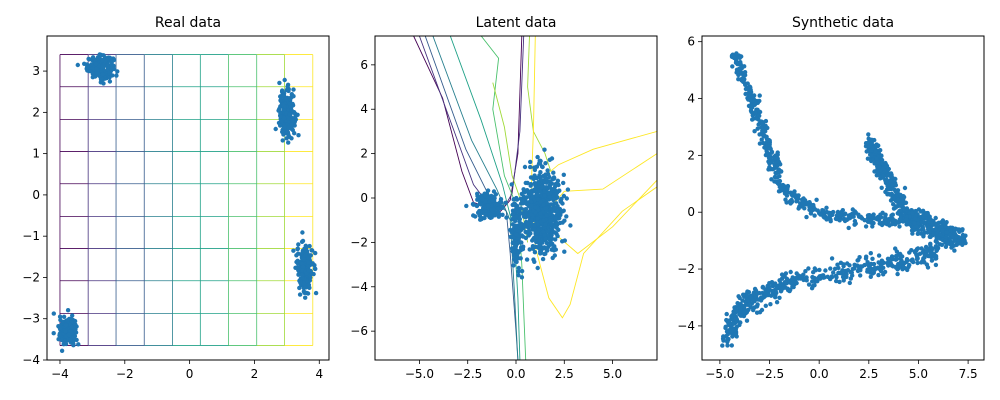 This screenshot has height=400, width=1000. Describe the element at coordinates (515, 374) in the screenshot. I see `x-tick-label: 0.0` at that location.